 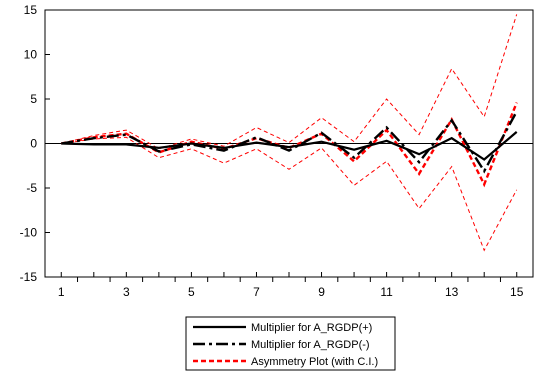 I want to click on legend-label: Multiplier for A_RGDP(+), so click(x=311, y=328).